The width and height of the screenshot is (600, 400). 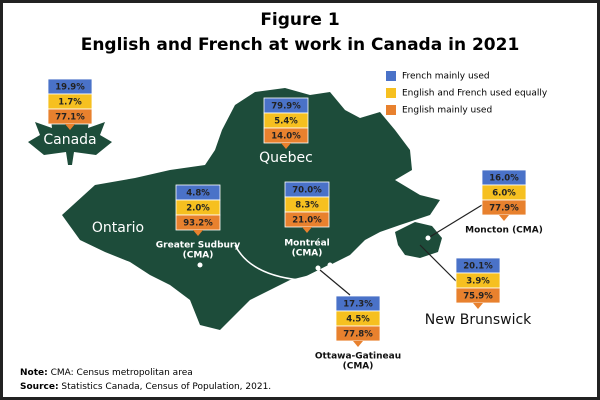 I want to click on share-label: 3.9%, so click(x=478, y=282).